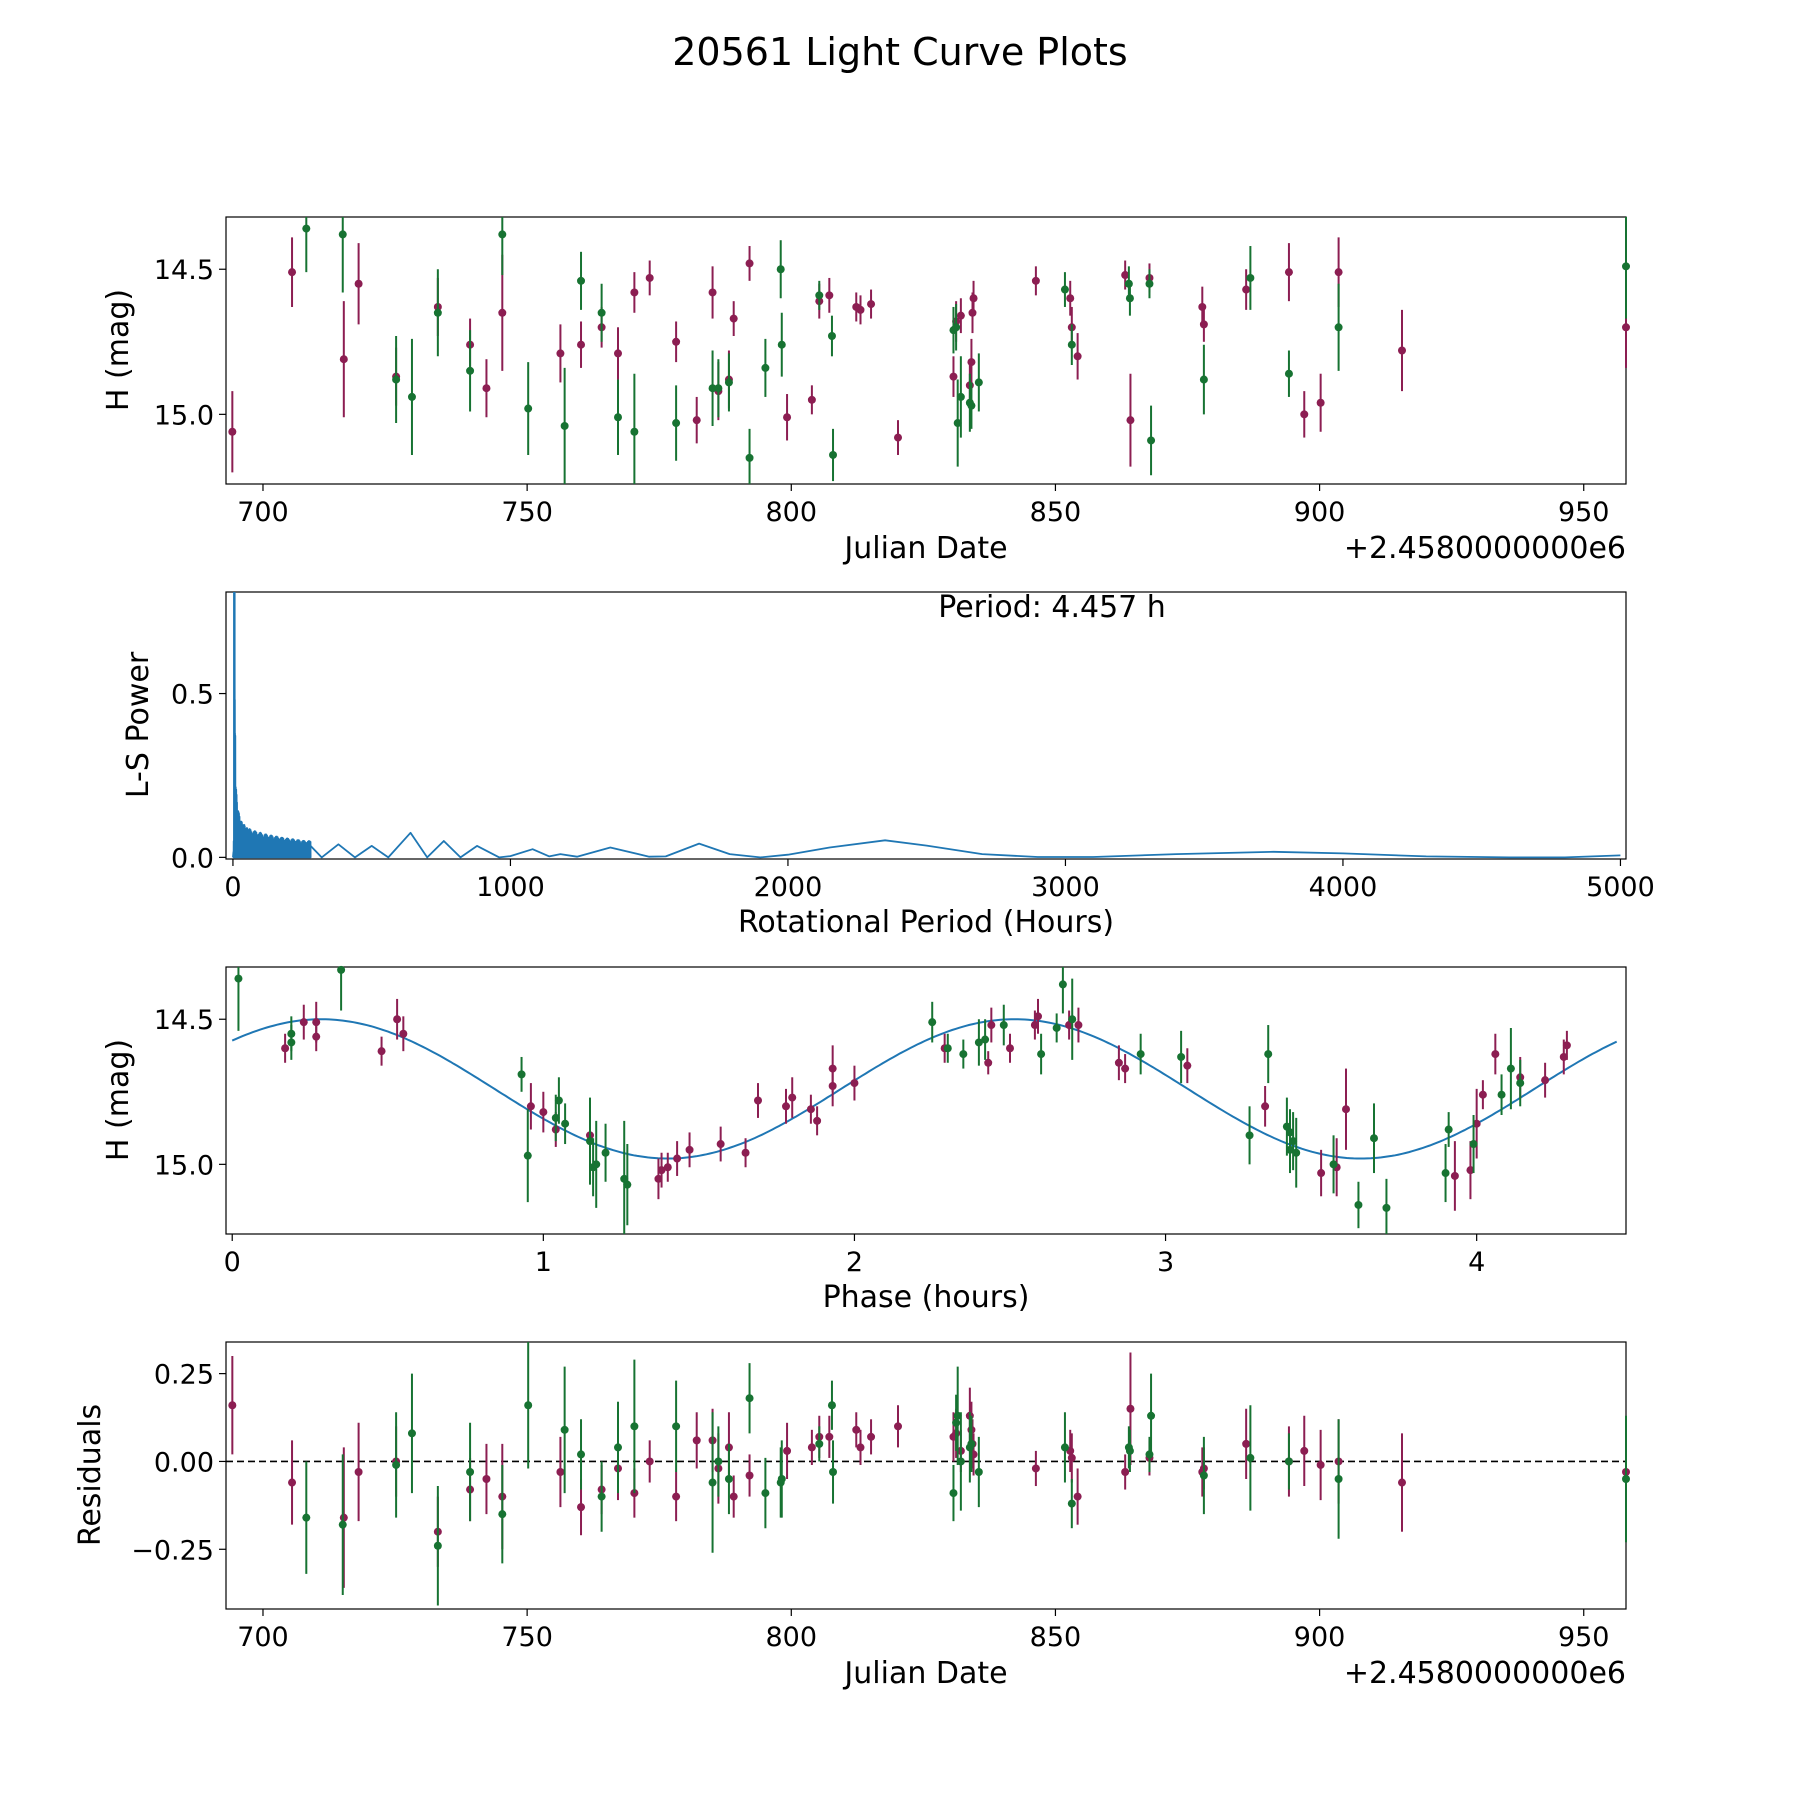 Image resolution: width=1800 pixels, height=1800 pixels. What do you see at coordinates (788, 887) in the screenshot?
I see `ls-xtick-label: 2000` at bounding box center [788, 887].